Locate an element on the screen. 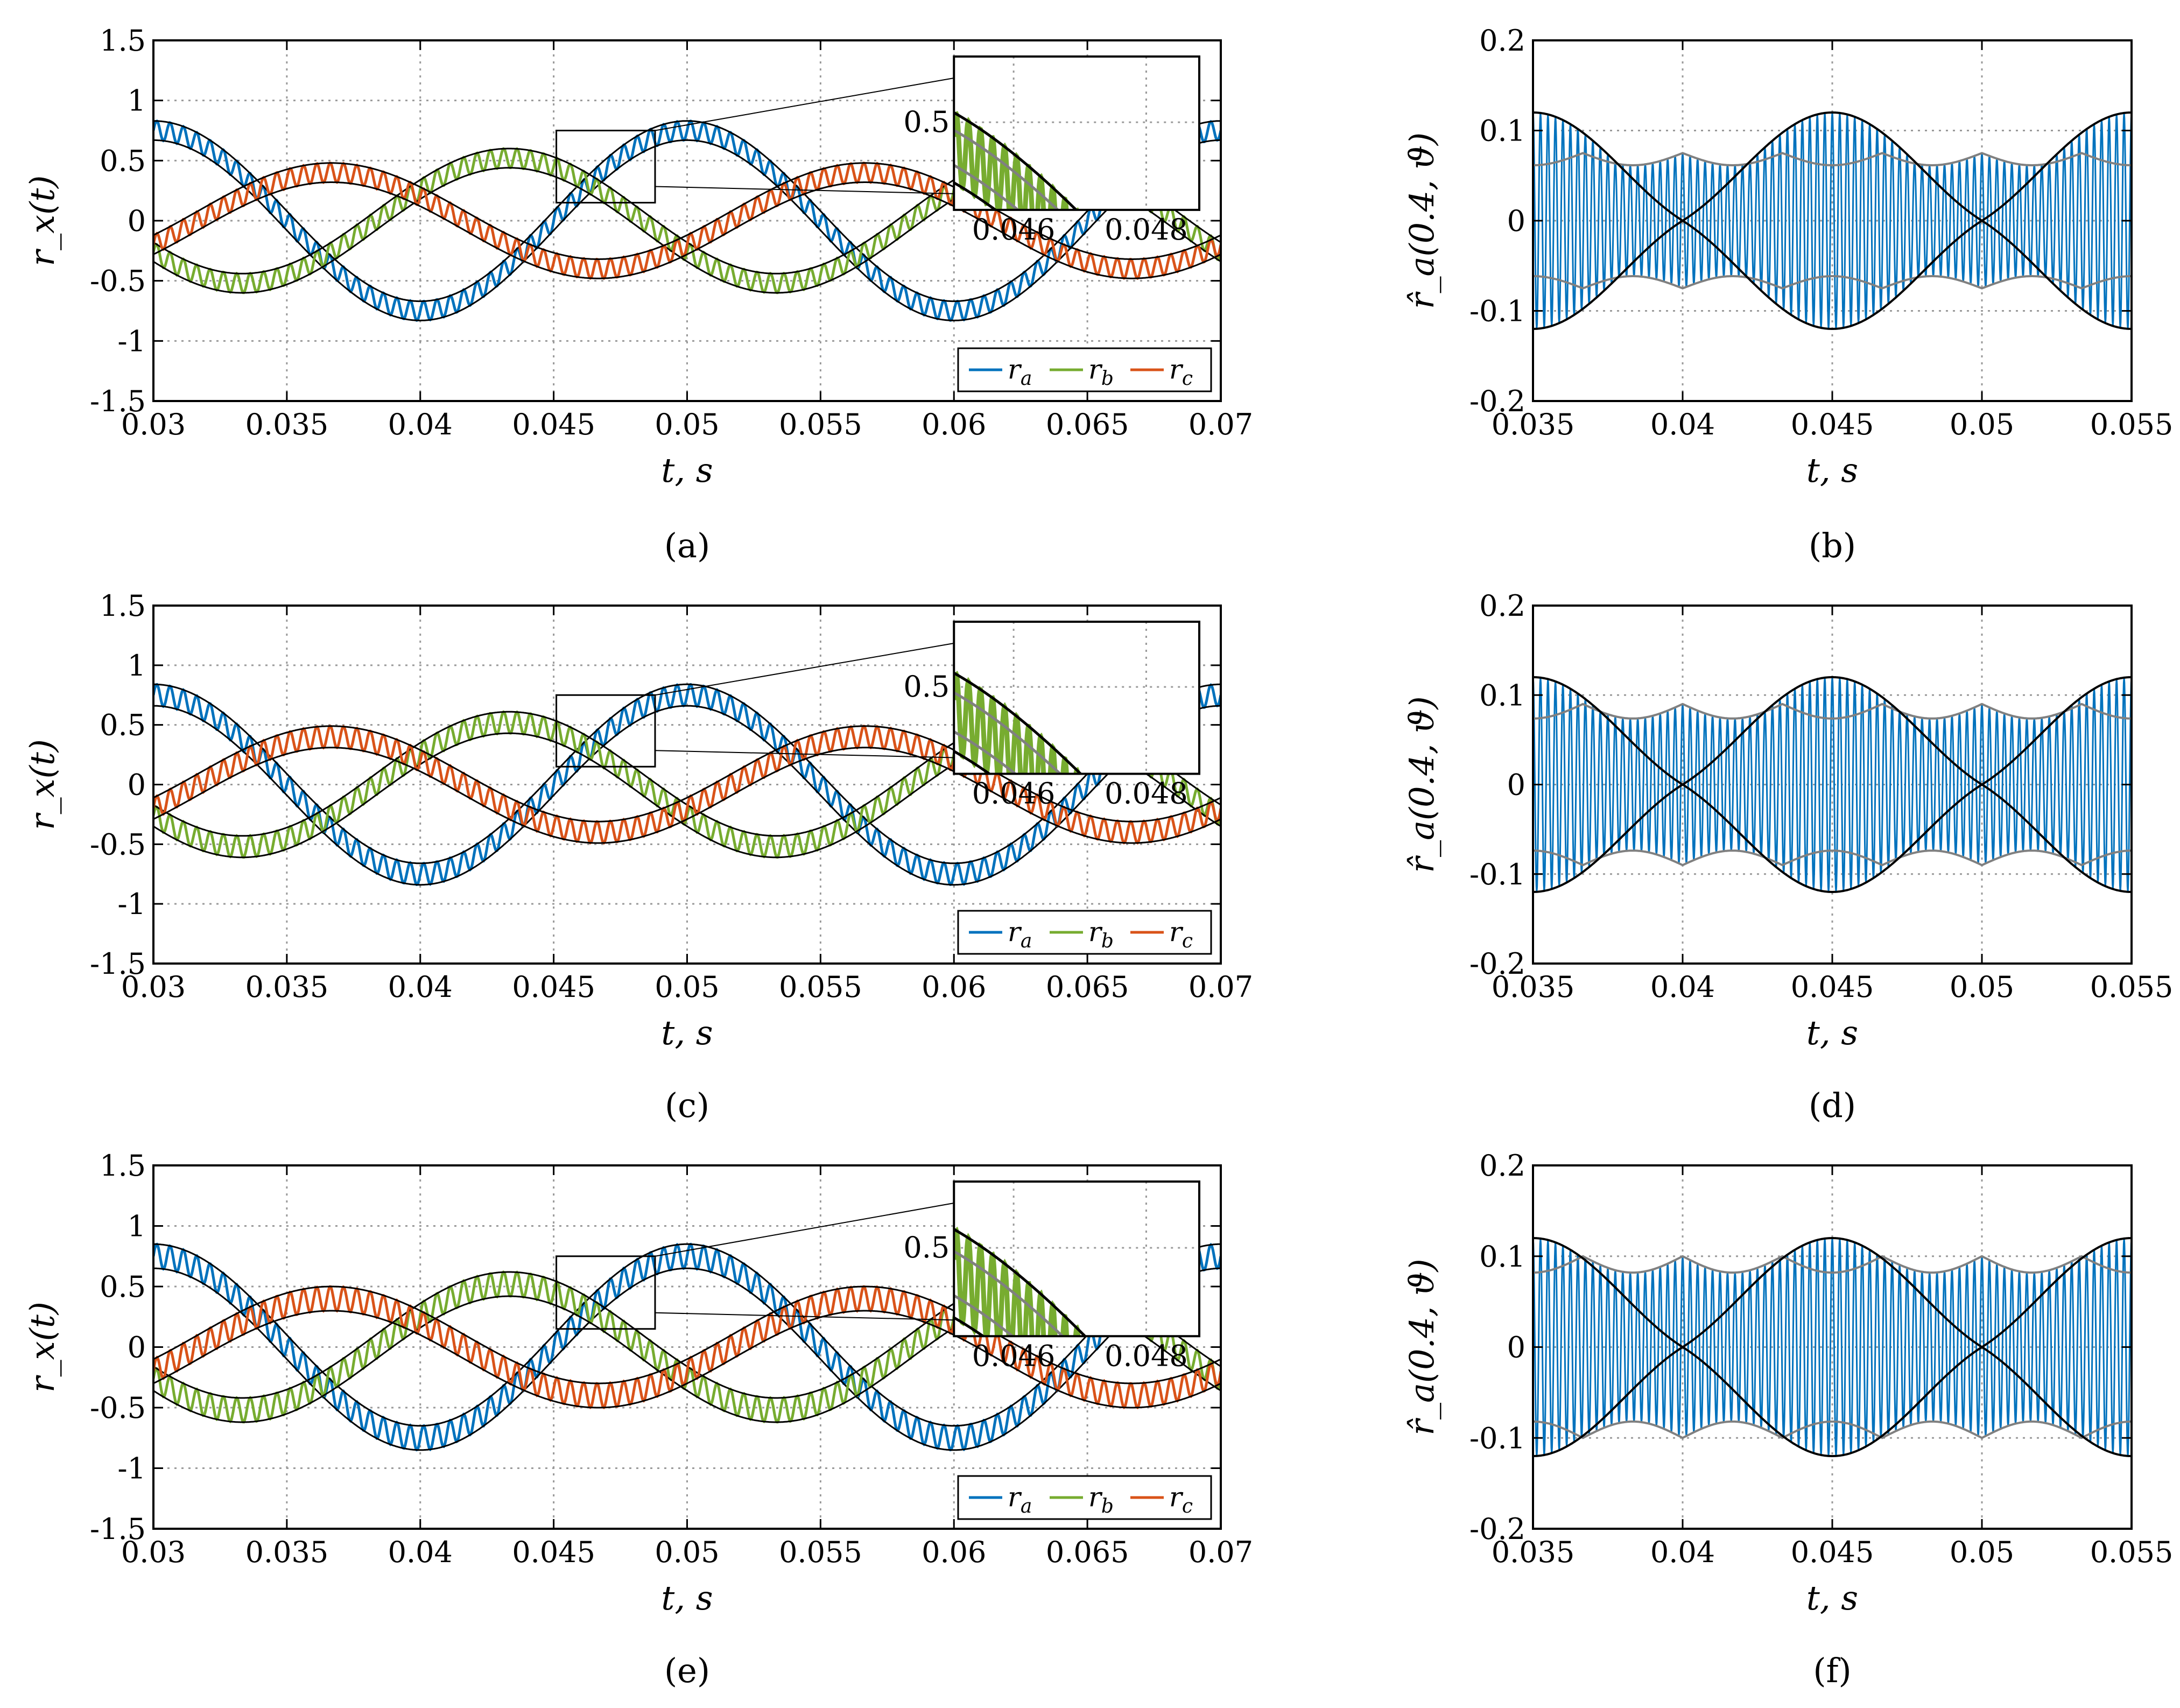  inset-envelope-upper is located at coordinates (1019, 723).